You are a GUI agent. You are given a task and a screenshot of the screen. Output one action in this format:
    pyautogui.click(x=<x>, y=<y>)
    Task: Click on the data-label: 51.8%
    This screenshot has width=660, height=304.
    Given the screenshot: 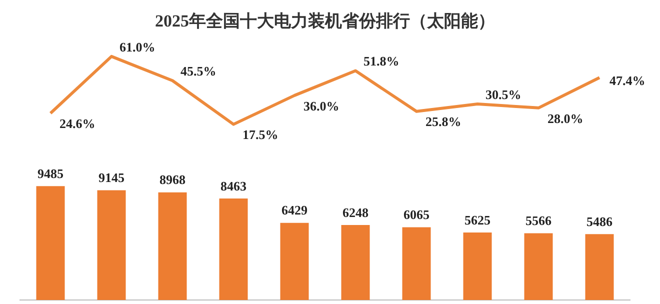 What is the action you would take?
    pyautogui.click(x=382, y=61)
    